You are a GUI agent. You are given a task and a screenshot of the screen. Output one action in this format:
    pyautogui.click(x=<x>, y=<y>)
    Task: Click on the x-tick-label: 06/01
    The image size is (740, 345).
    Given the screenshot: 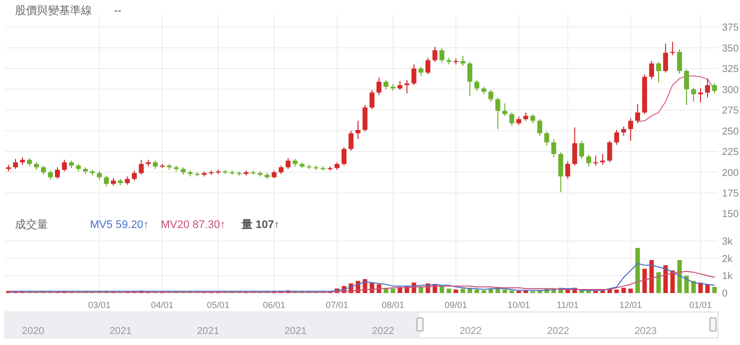 What is the action you would take?
    pyautogui.click(x=274, y=305)
    